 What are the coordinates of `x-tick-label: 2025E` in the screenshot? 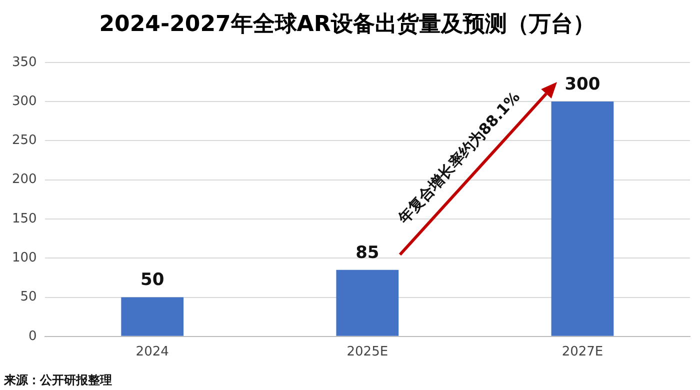 It's located at (367, 352).